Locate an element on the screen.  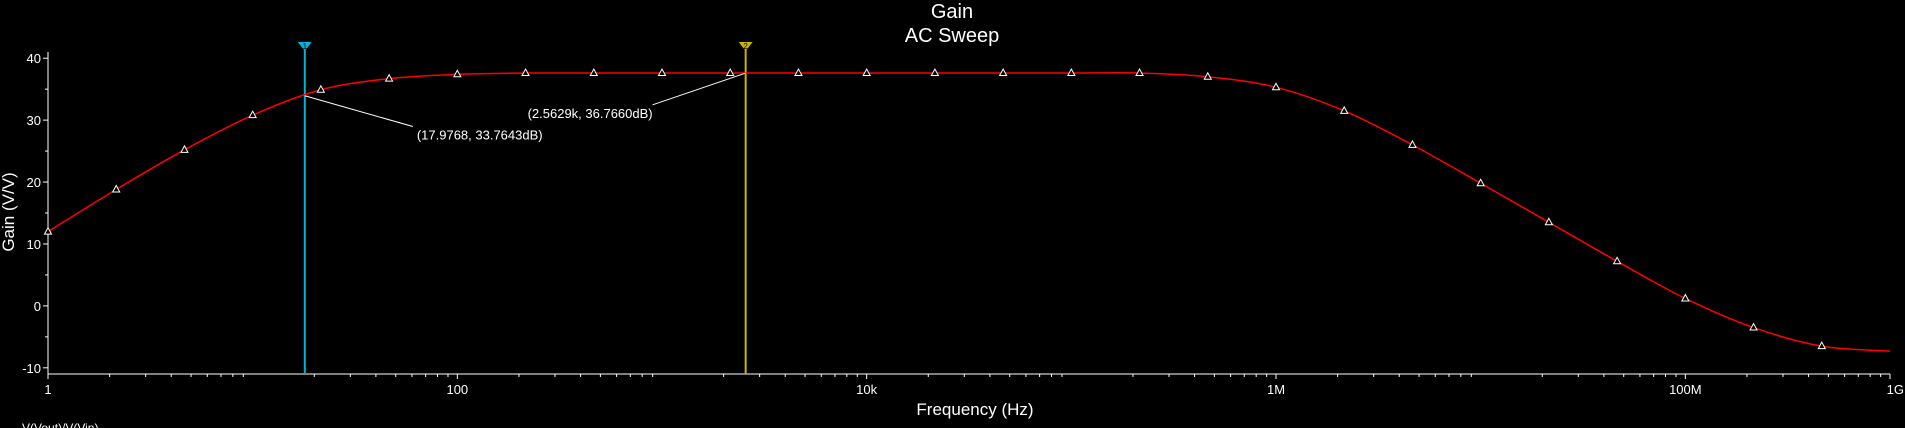
y-ticks: 40 30 20 10 0 -10 is located at coordinates (35, 213).